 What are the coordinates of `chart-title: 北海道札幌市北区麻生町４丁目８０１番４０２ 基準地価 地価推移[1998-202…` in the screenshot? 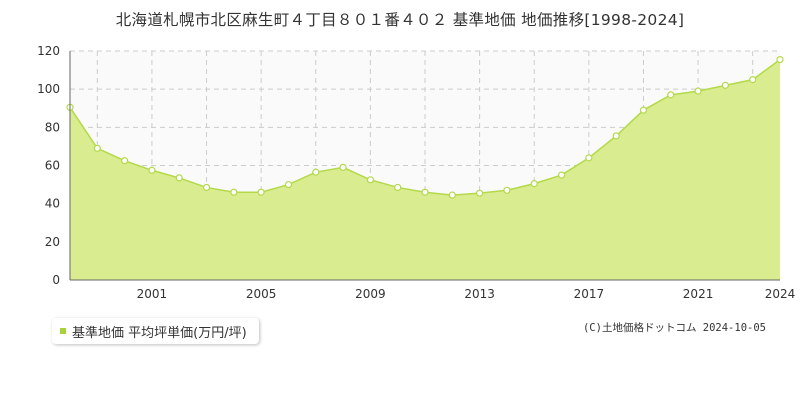 It's located at (400, 20).